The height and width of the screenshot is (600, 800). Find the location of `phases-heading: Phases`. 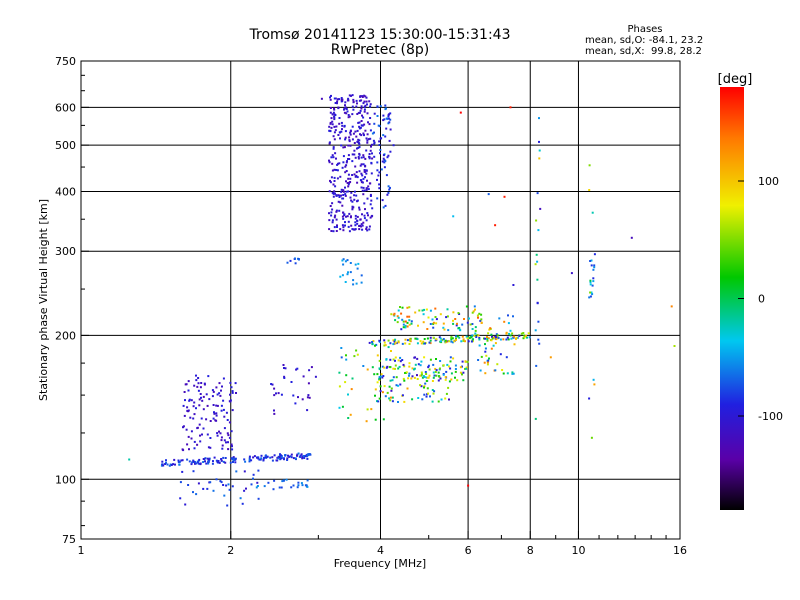

phases-heading: Phases is located at coordinates (645, 29).